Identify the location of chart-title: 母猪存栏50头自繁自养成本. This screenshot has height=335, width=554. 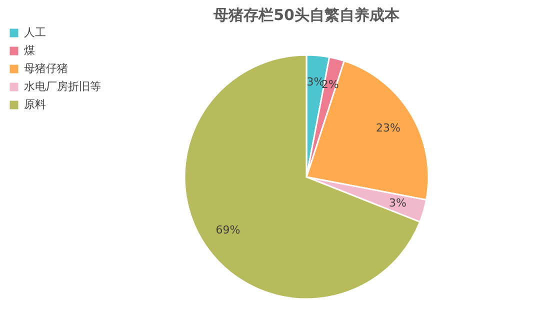
(306, 15).